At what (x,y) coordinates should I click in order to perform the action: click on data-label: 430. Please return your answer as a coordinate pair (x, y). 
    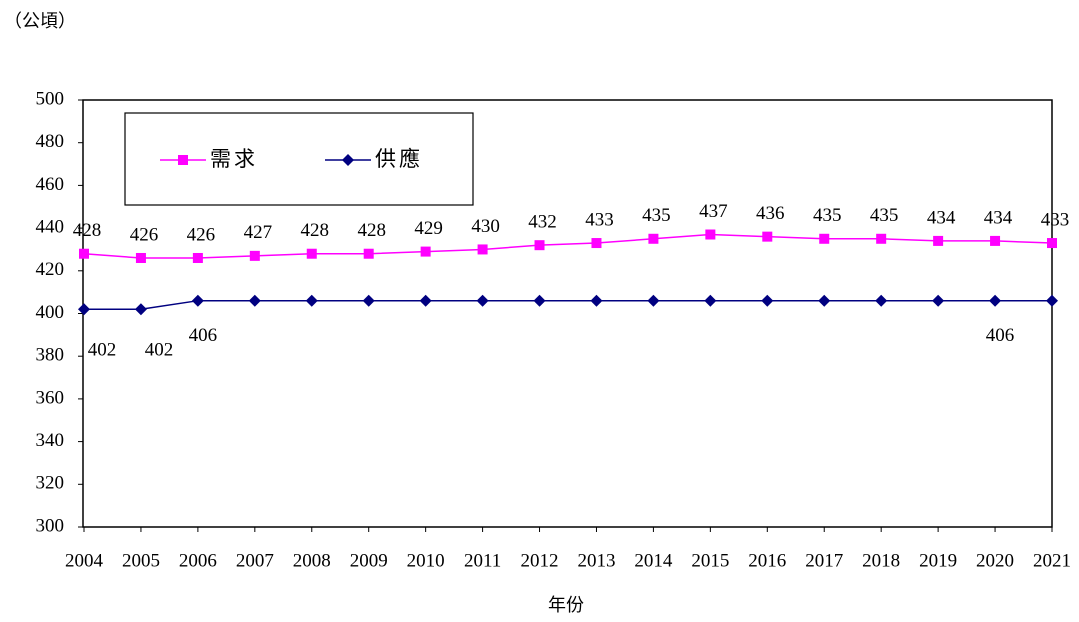
    Looking at the image, I should click on (485, 226).